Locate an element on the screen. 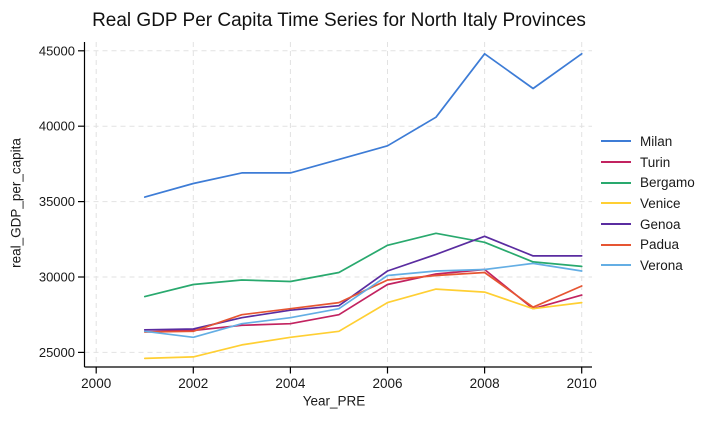  legend-item-genoa: Genoa is located at coordinates (648, 224).